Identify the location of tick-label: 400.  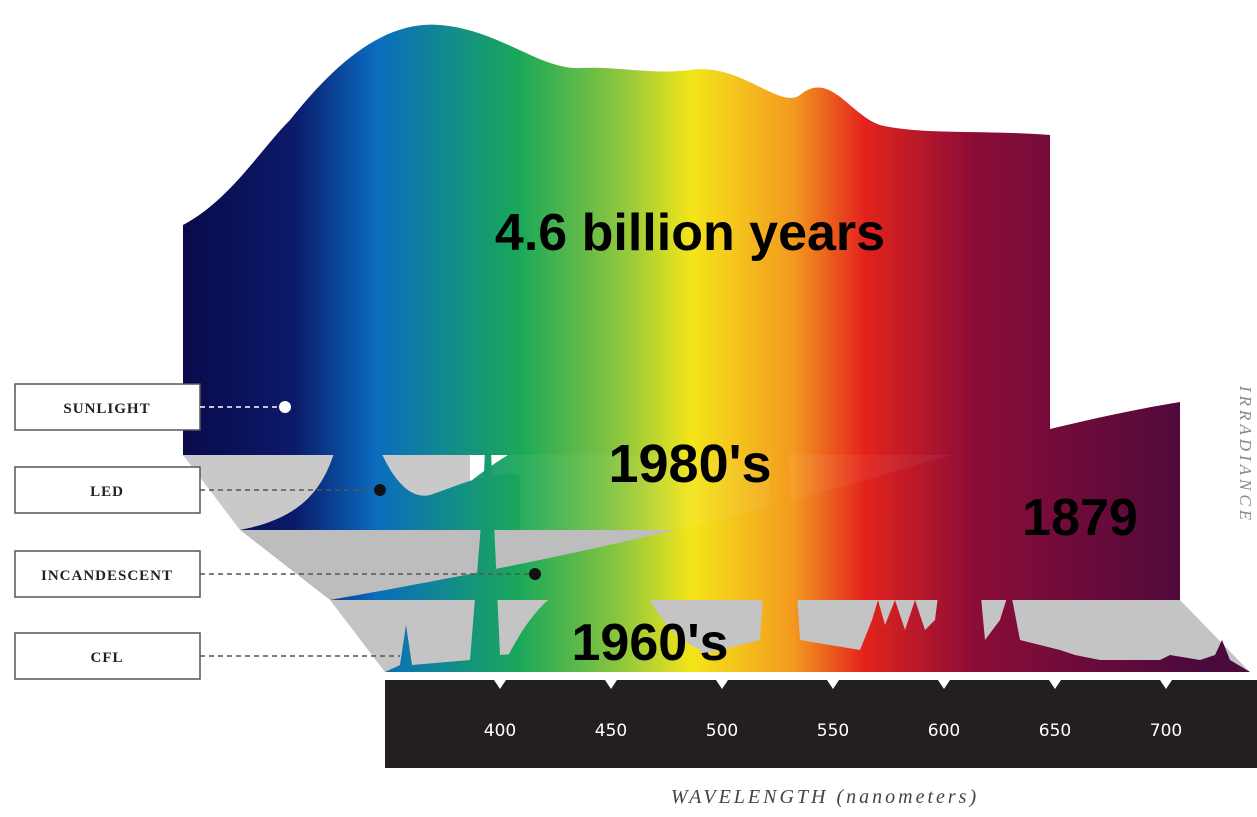
(500, 731).